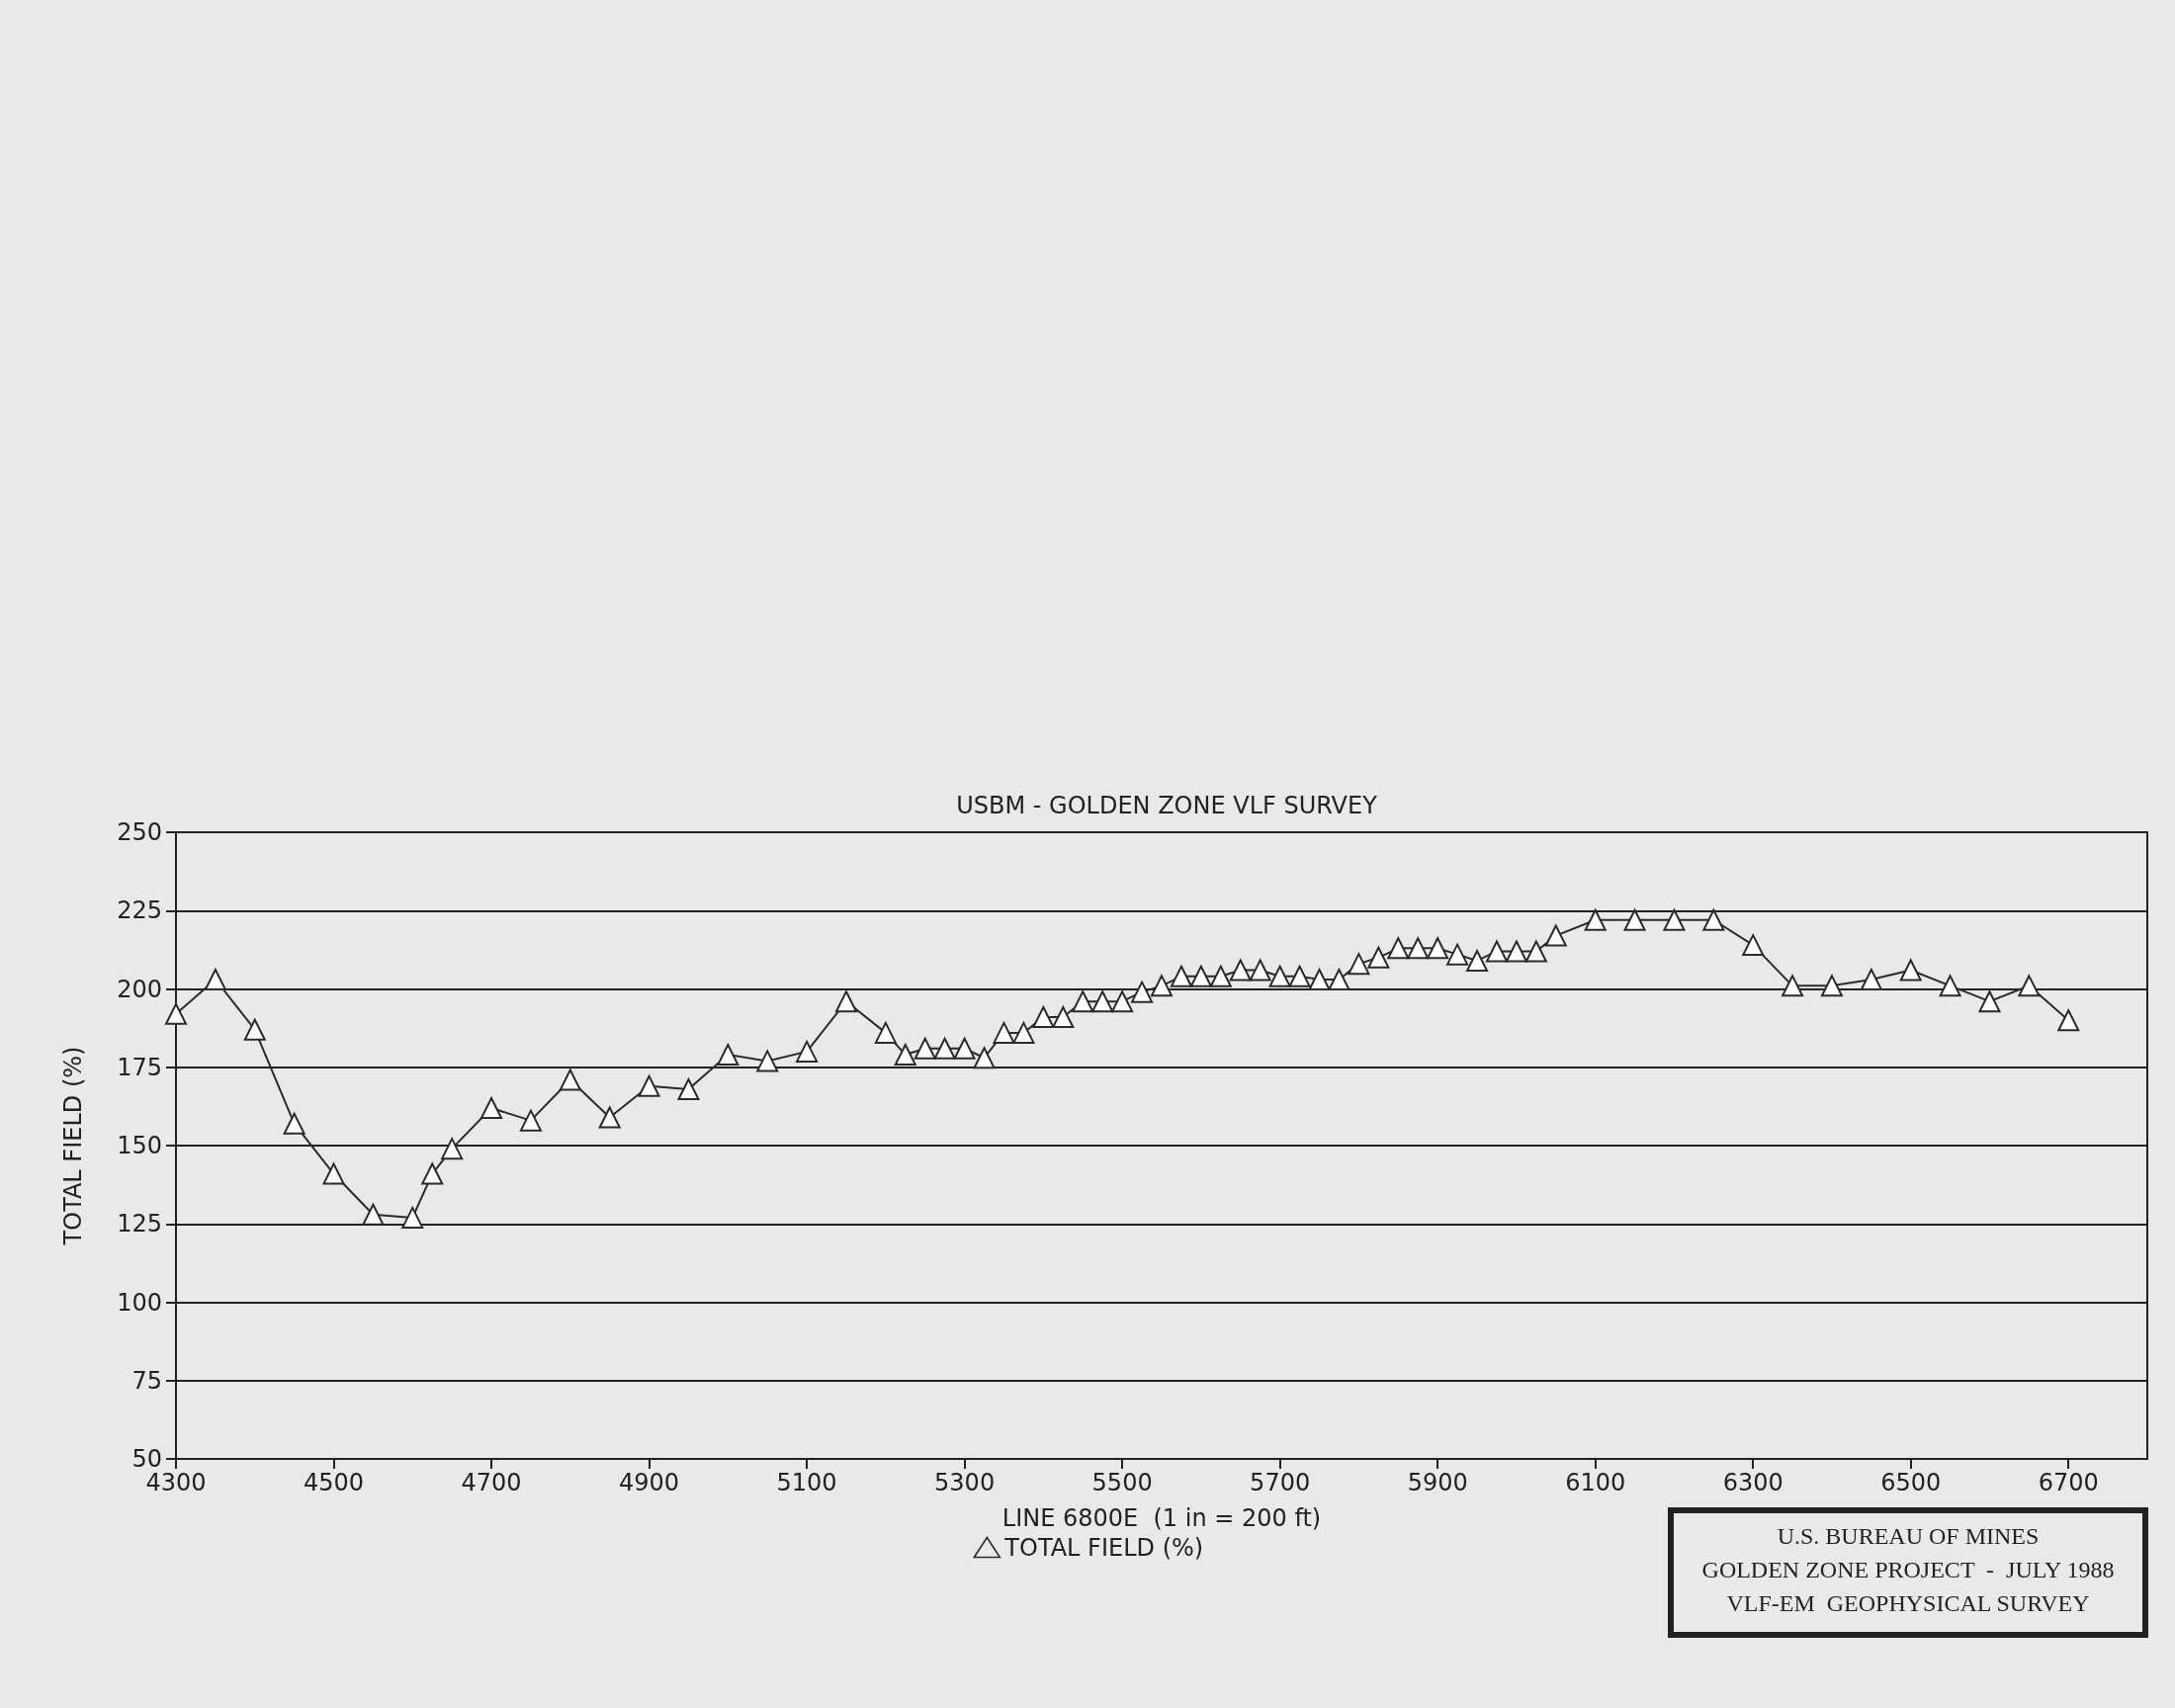 The height and width of the screenshot is (1708, 2175). What do you see at coordinates (1753, 1482) in the screenshot?
I see `x-tick-label: 6300` at bounding box center [1753, 1482].